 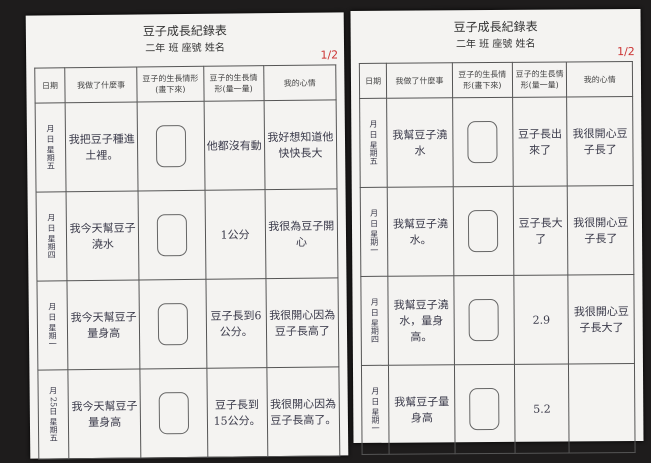 What do you see at coordinates (421, 409) in the screenshot?
I see `activity-cell: 我幫豆子量身高` at bounding box center [421, 409].